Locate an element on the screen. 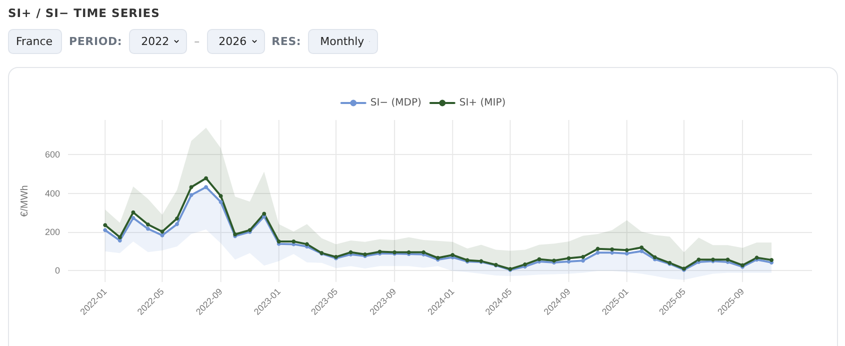 This screenshot has width=845, height=346. chart-title: SI+ / SI− TIME SERIES is located at coordinates (84, 13).